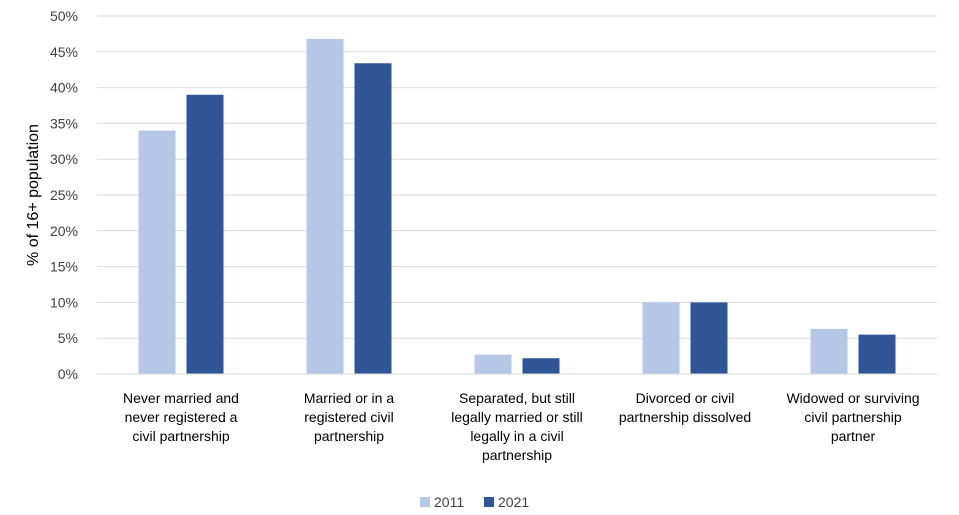 The width and height of the screenshot is (959, 515). Describe the element at coordinates (68, 374) in the screenshot. I see `y-tick-label: 0%` at that location.